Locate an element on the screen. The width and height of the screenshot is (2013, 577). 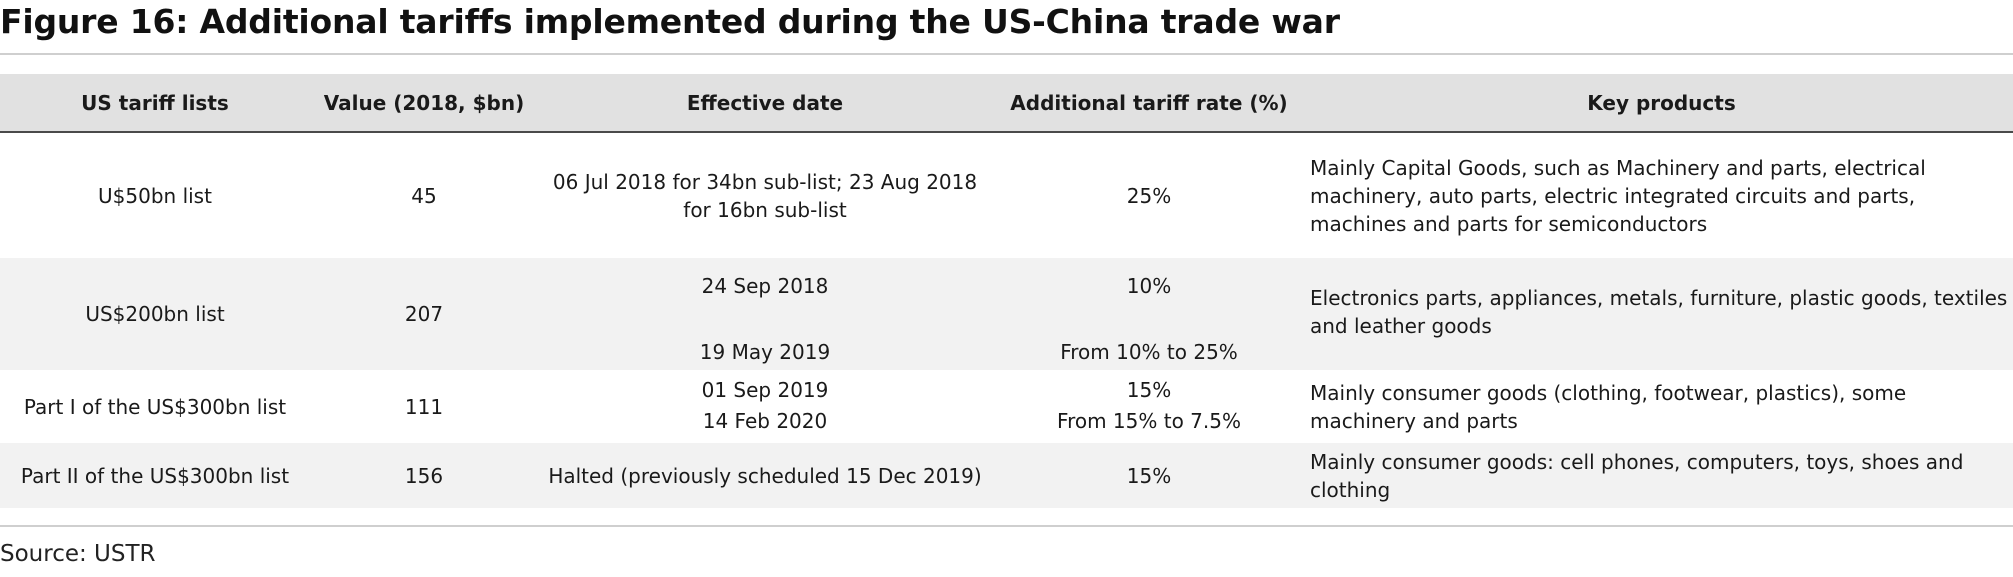
effective-date-text: 01 Sep 2019 is located at coordinates (765, 390).